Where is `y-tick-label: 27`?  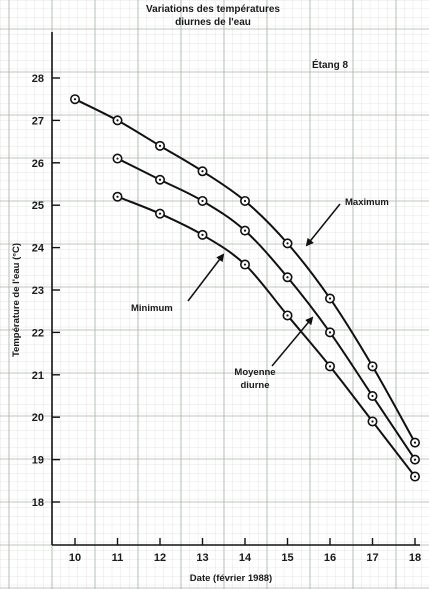
y-tick-label: 27 is located at coordinates (38, 121).